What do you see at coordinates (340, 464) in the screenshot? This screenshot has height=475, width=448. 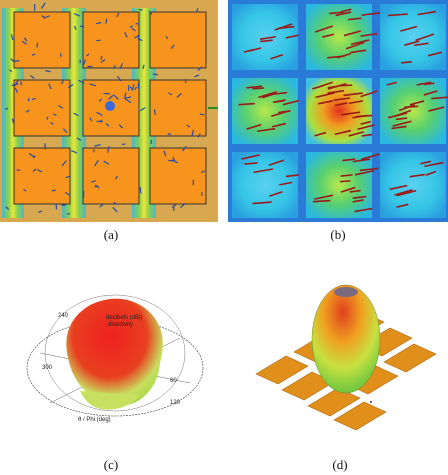 I see `caption-d: (d)` at bounding box center [340, 464].